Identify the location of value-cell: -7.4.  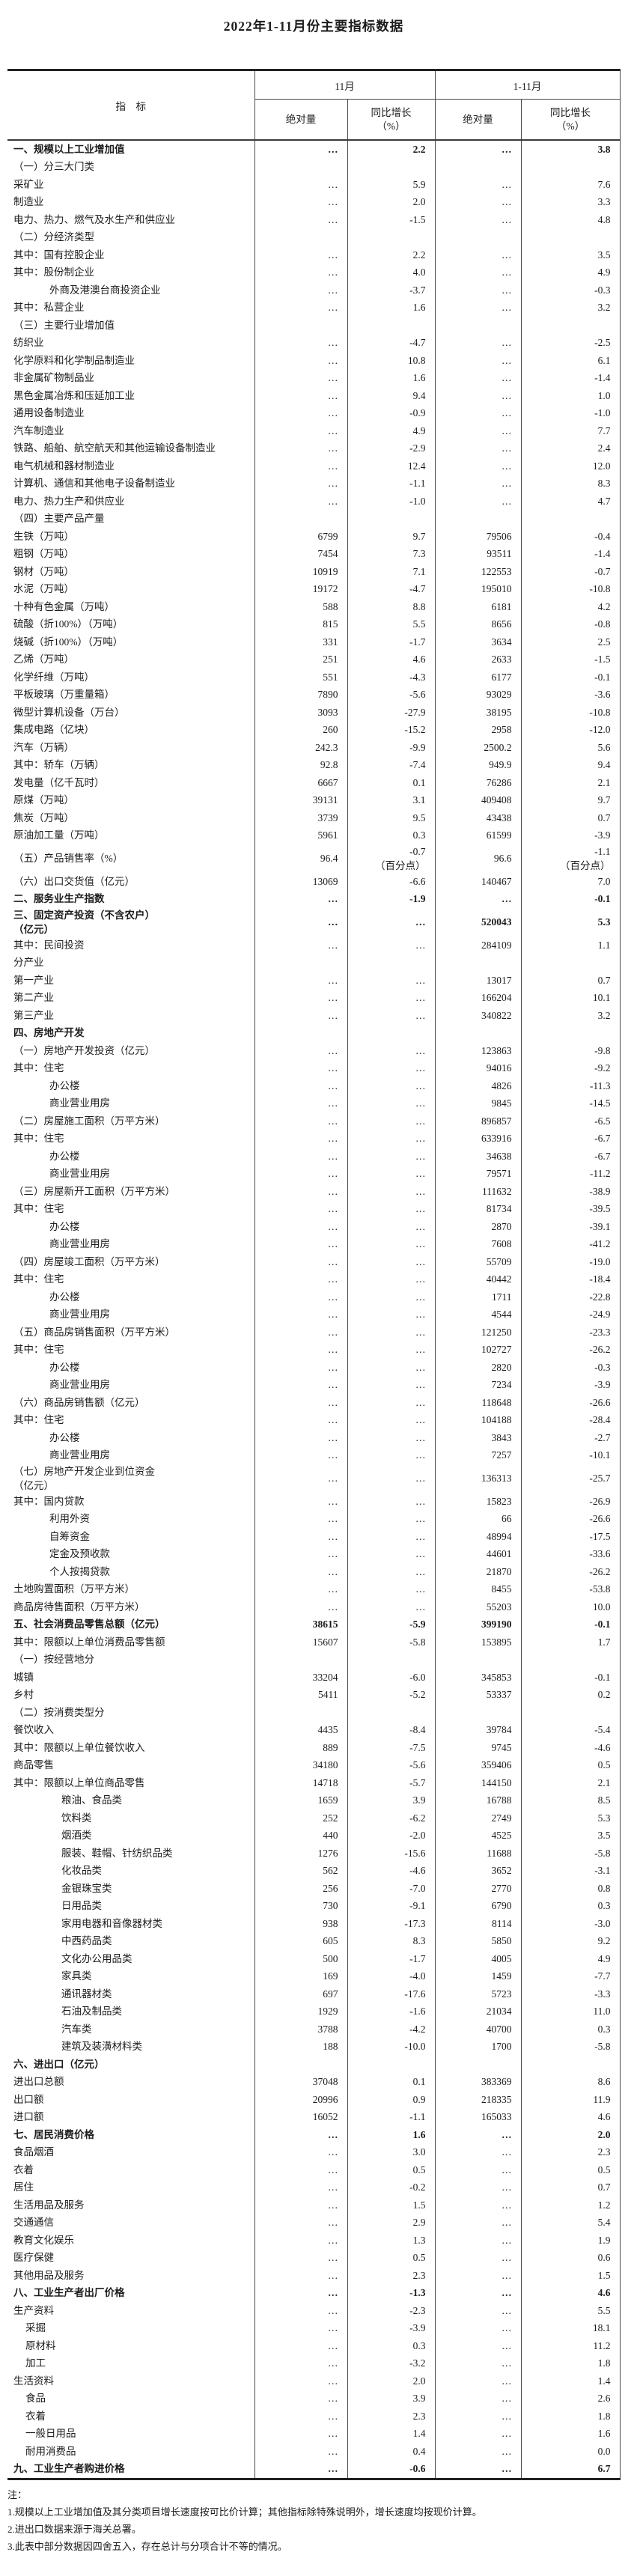
(391, 765).